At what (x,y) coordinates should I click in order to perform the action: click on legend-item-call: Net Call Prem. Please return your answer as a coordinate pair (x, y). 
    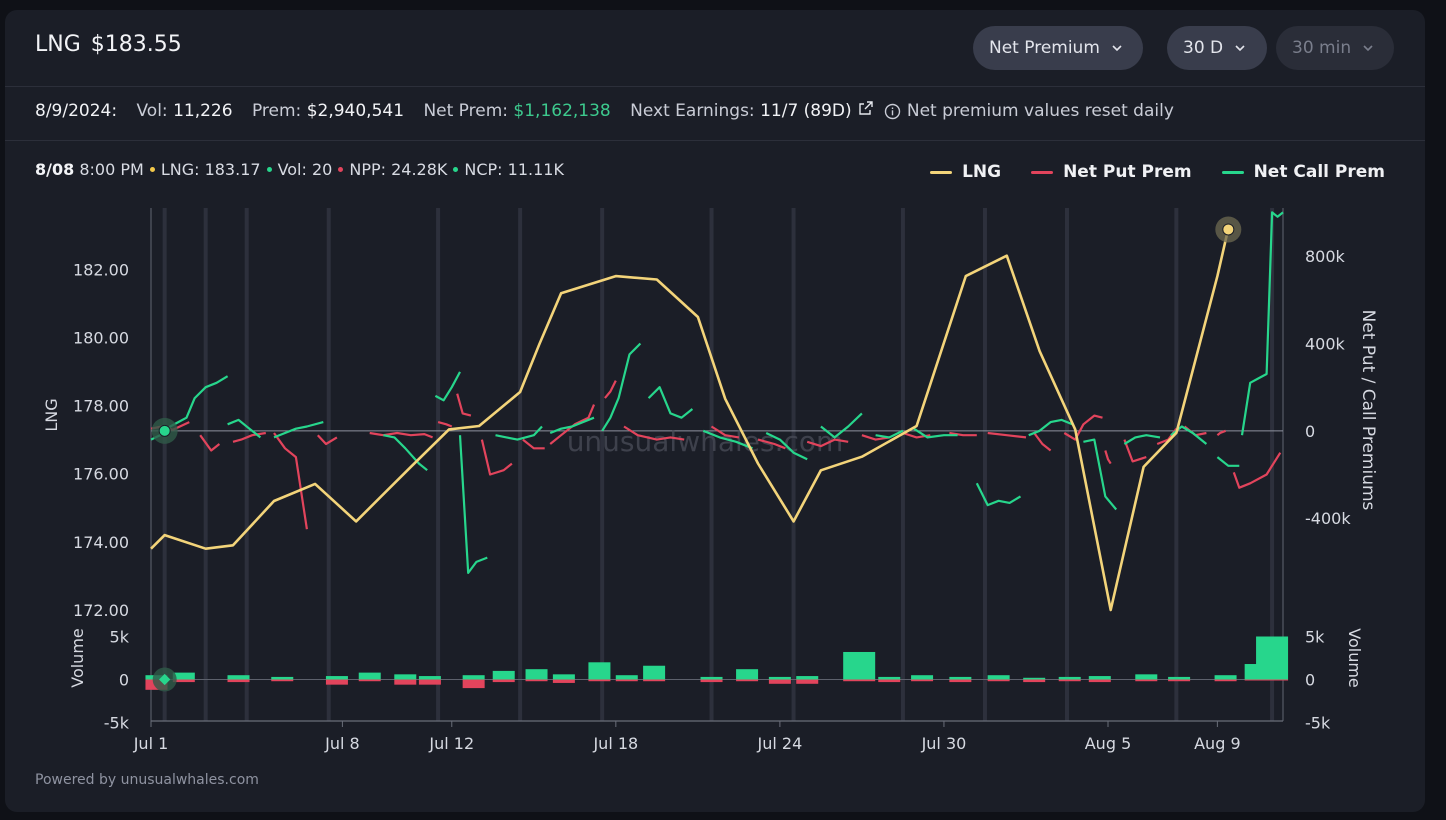
    Looking at the image, I should click on (1303, 172).